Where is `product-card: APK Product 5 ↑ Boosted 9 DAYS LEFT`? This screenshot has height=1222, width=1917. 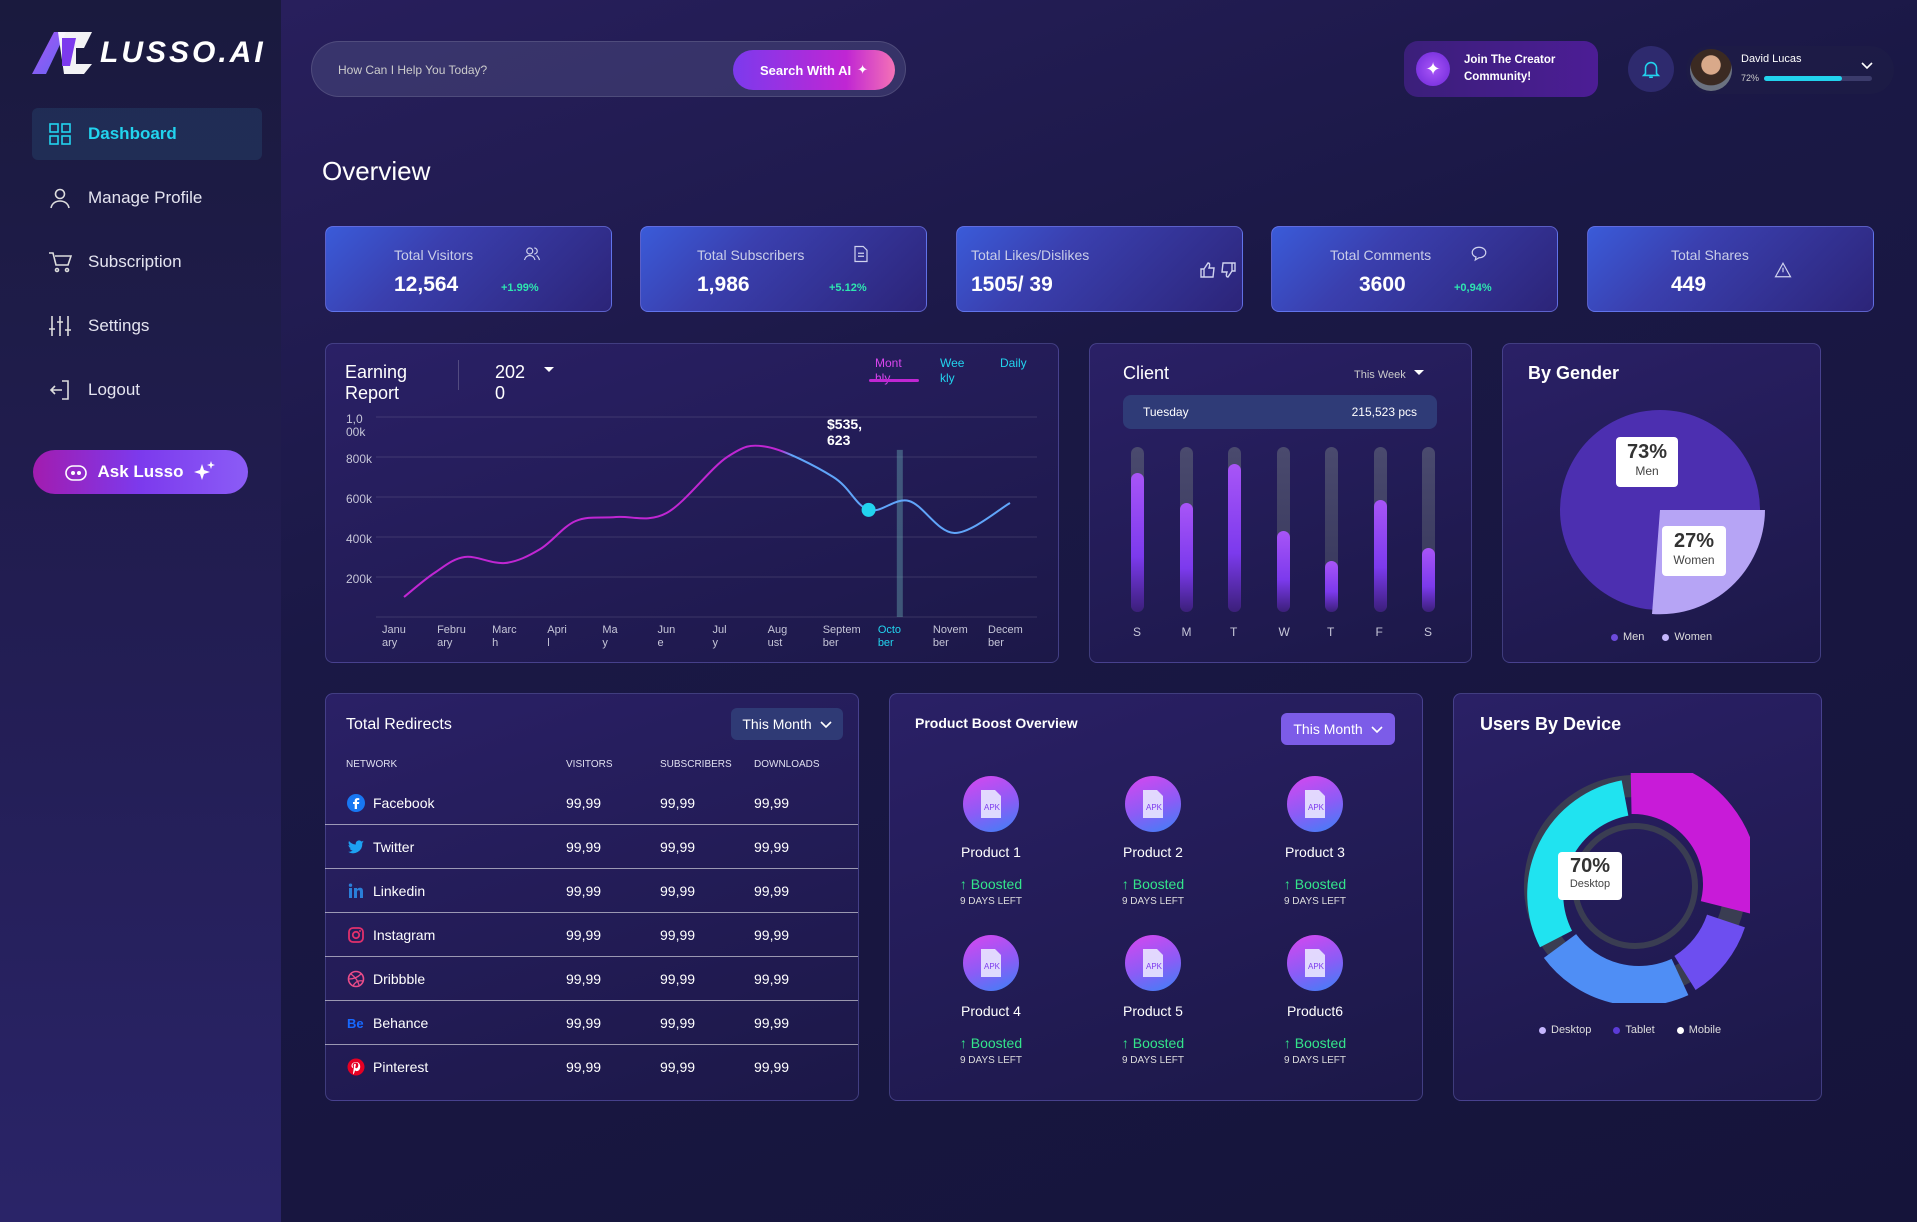
product-card: APK Product 5 ↑ Boosted 9 DAYS LEFT is located at coordinates (1153, 1000).